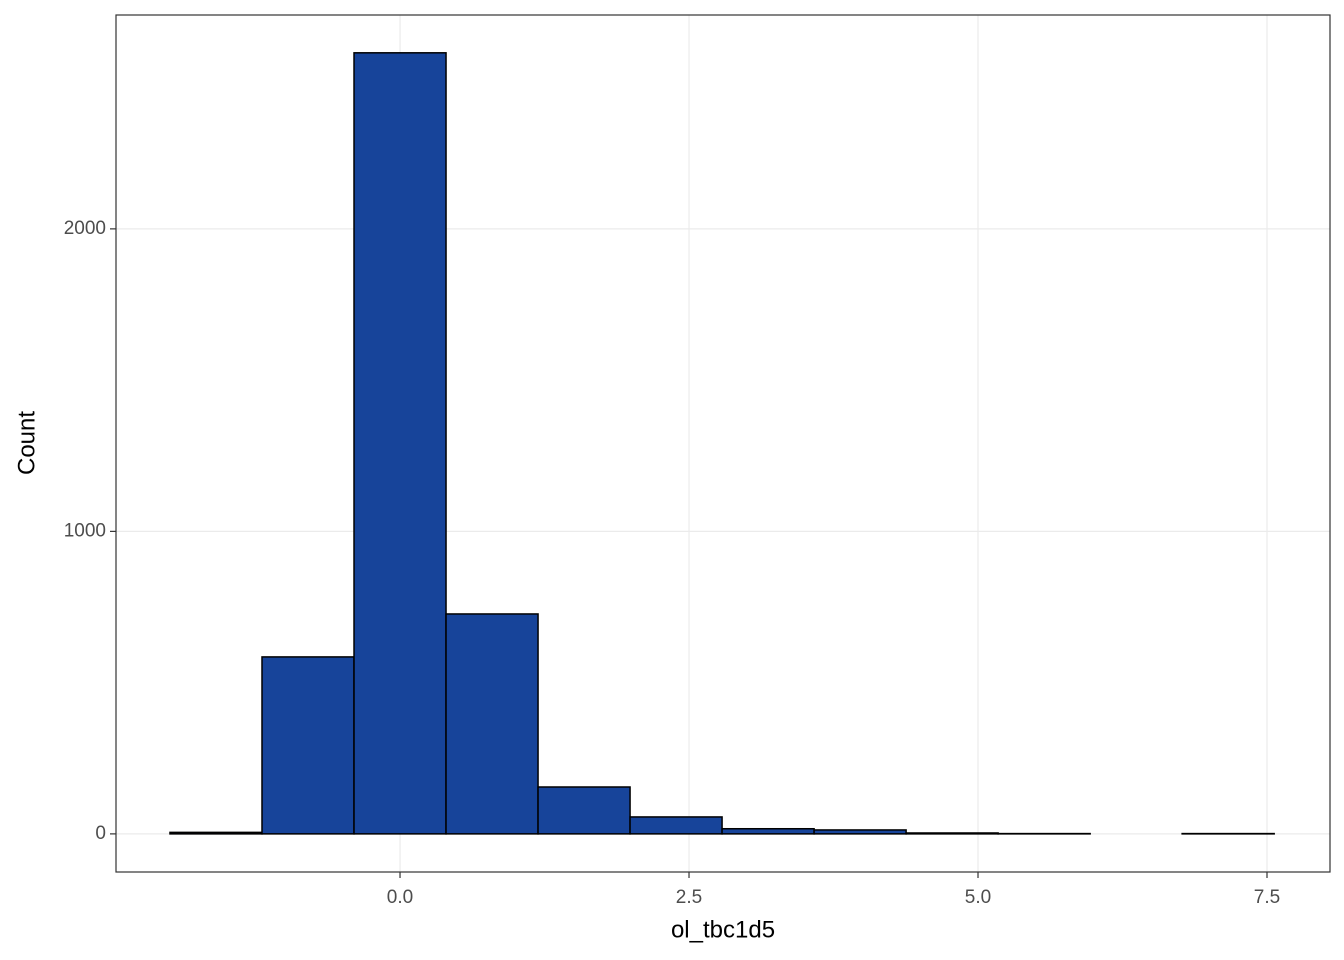 The width and height of the screenshot is (1344, 960). Describe the element at coordinates (723, 929) in the screenshot. I see `x-axis-title: ol_tbc1d5` at that location.